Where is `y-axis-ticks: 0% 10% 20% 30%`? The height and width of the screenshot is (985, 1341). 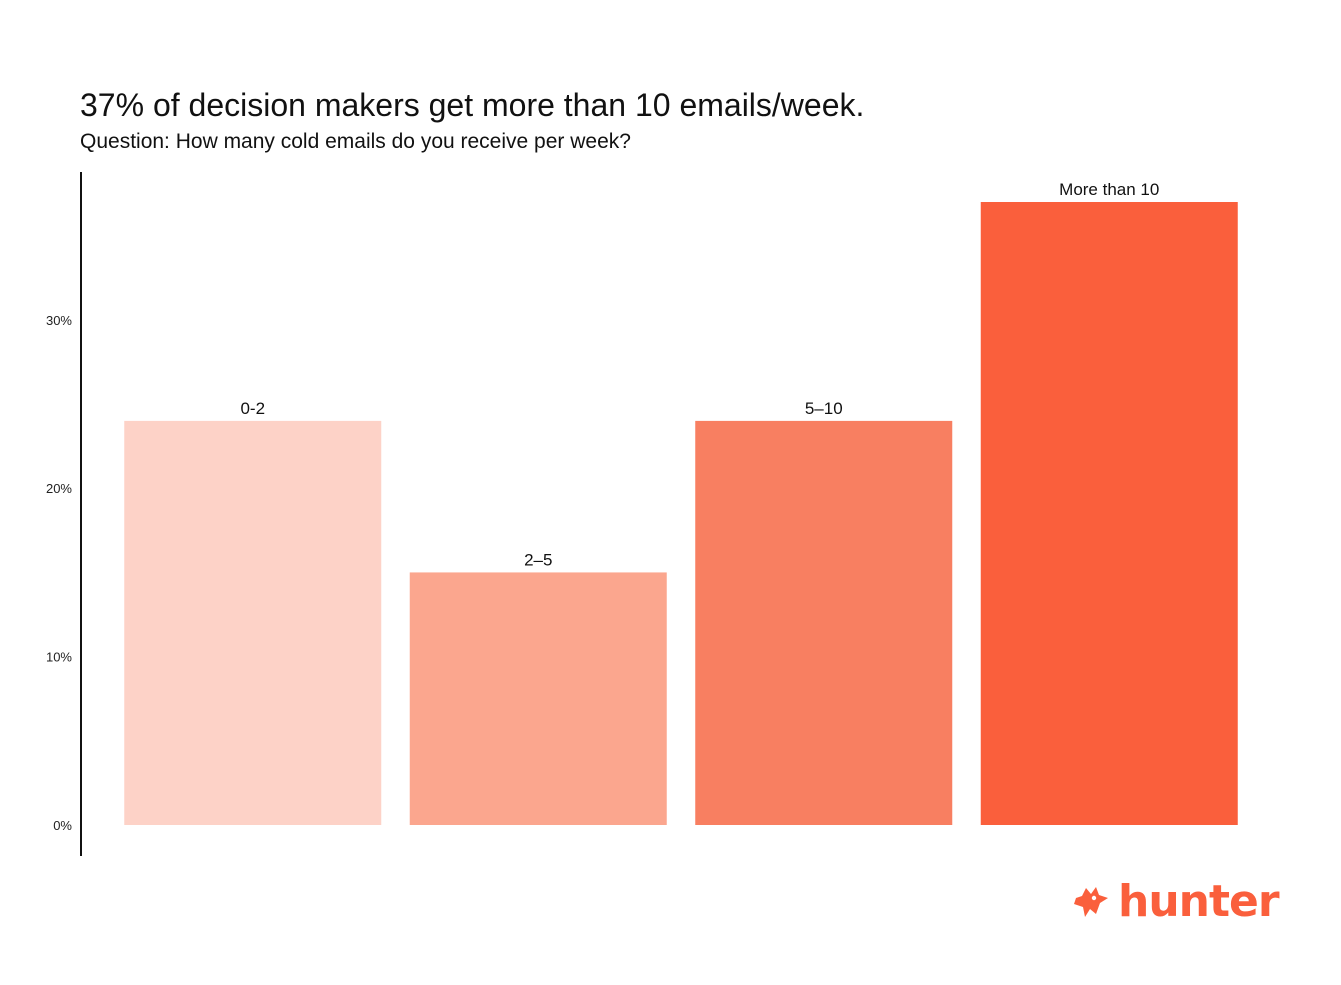 y-axis-ticks: 0% 10% 20% 30% is located at coordinates (59, 573).